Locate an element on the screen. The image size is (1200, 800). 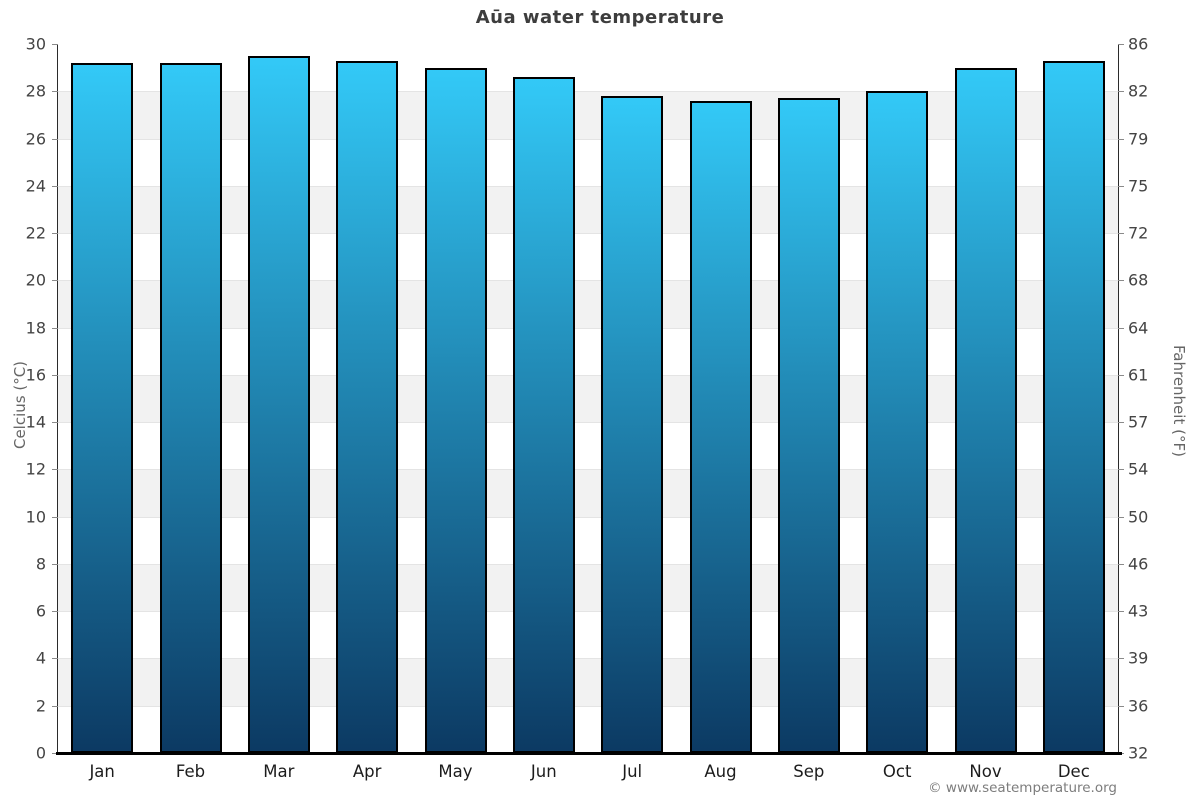
x-tick-dec: Dec is located at coordinates (1073, 771).